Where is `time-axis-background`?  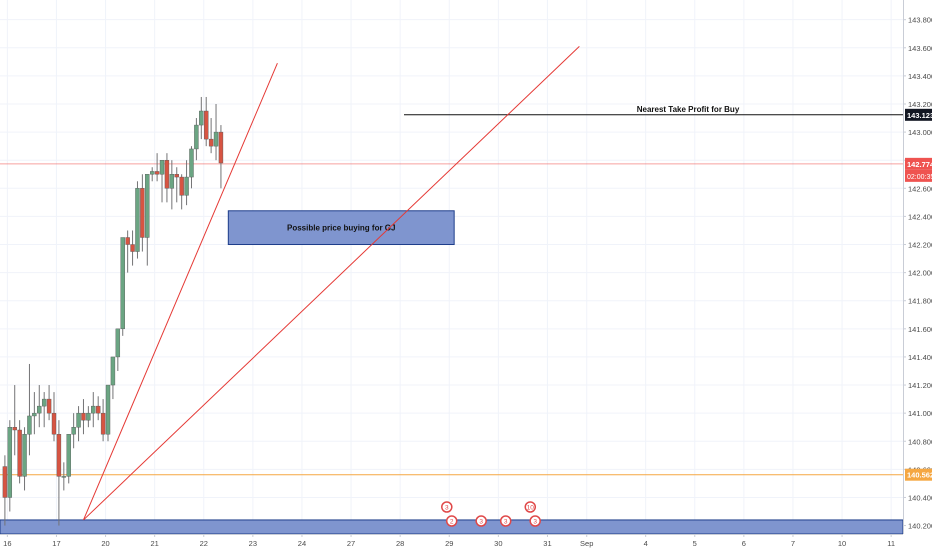 time-axis-background is located at coordinates (466, 542).